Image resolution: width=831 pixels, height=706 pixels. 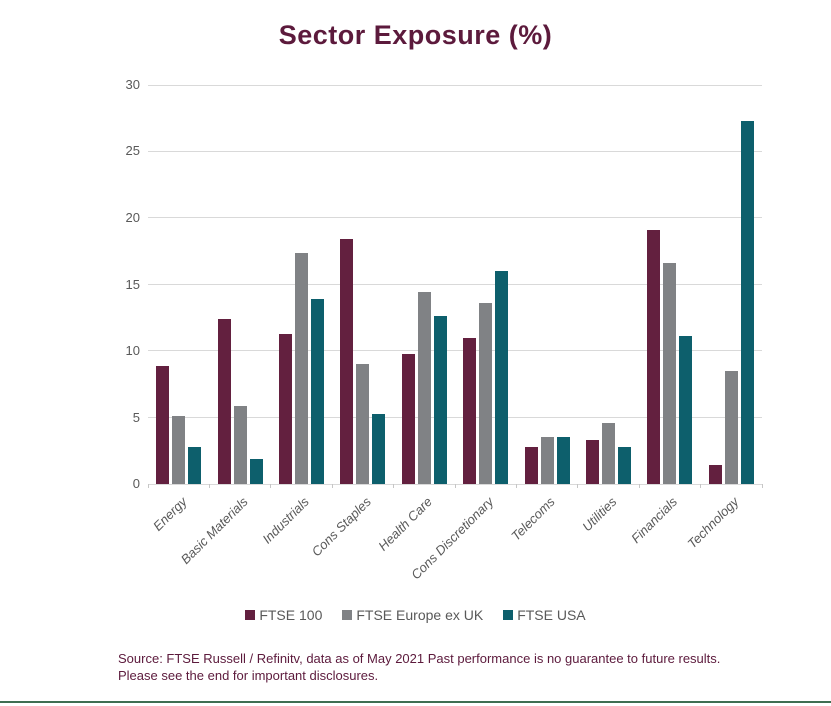 I want to click on x-axis-label: Cons Staples, so click(x=341, y=527).